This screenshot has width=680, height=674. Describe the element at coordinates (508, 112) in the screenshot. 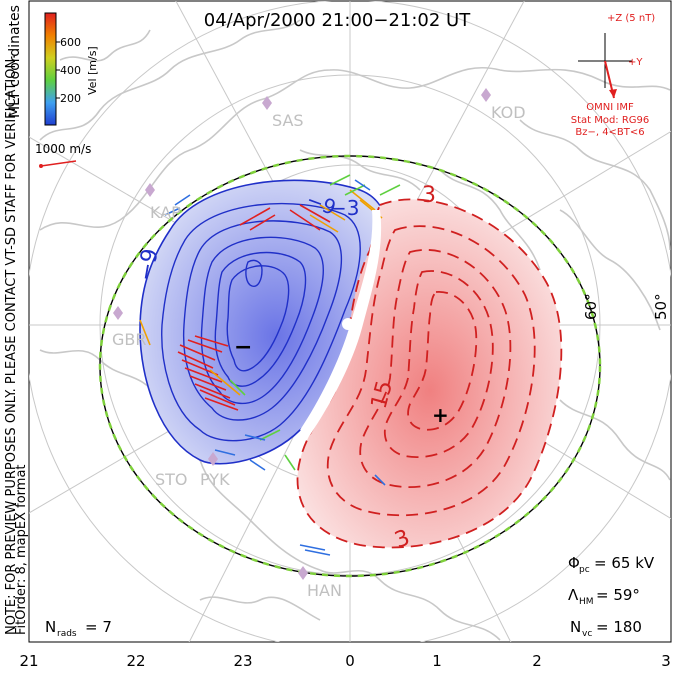

I see `station-label-kod: KOD` at that location.